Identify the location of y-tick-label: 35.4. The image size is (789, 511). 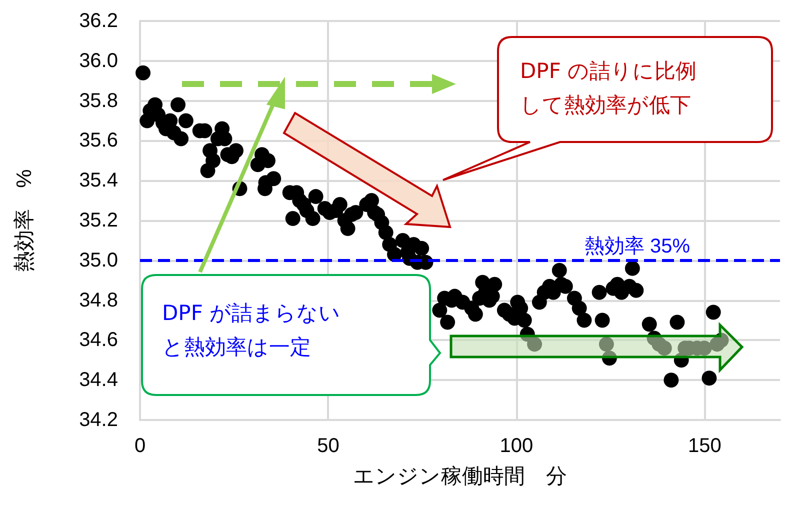
(98, 181).